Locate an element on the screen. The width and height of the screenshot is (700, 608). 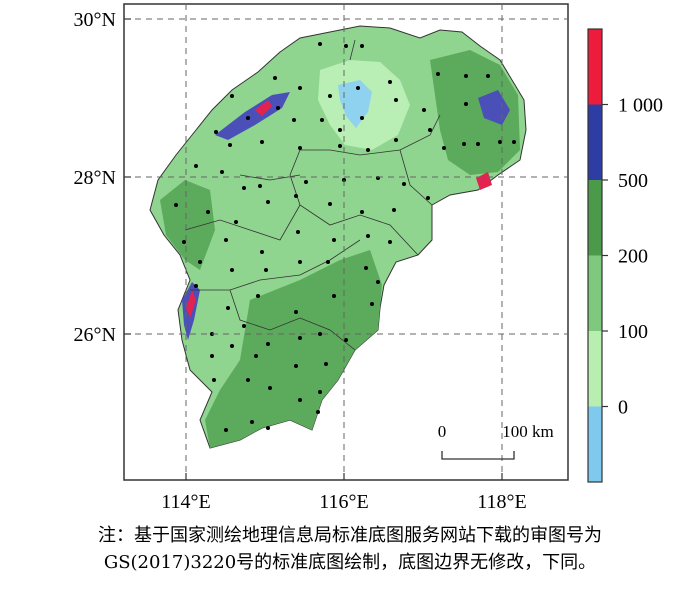
elevation-peak-nw is located at coordinates (263, 108).